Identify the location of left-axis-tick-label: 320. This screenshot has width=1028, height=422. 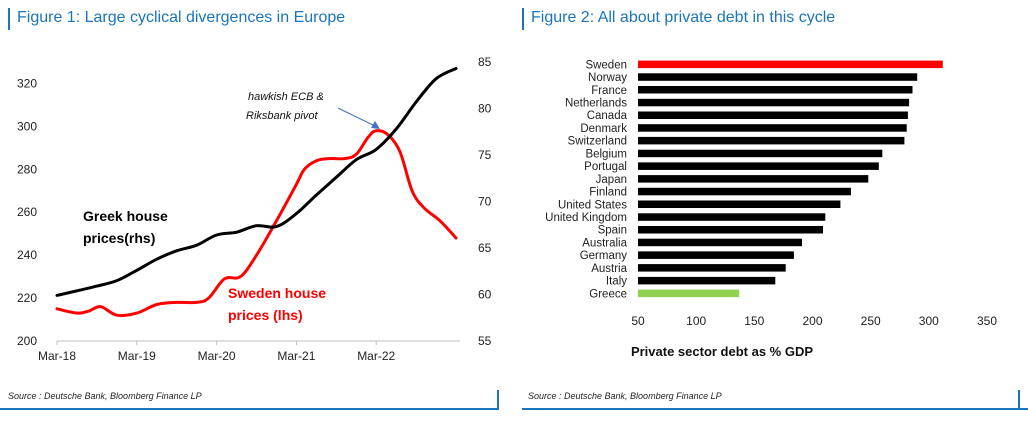
(27, 83).